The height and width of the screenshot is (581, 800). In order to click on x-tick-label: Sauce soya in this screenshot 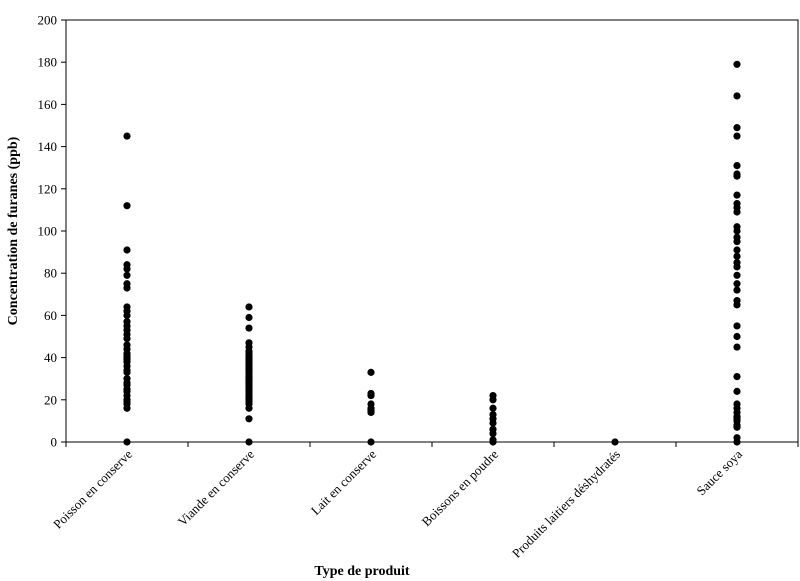, I will do `click(719, 472)`.